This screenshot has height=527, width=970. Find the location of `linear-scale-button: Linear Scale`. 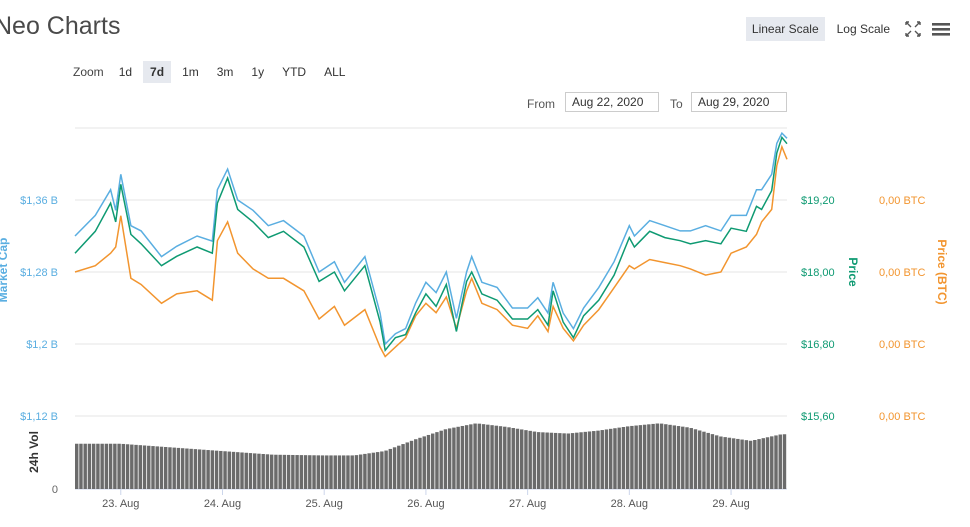

linear-scale-button: Linear Scale is located at coordinates (785, 29).